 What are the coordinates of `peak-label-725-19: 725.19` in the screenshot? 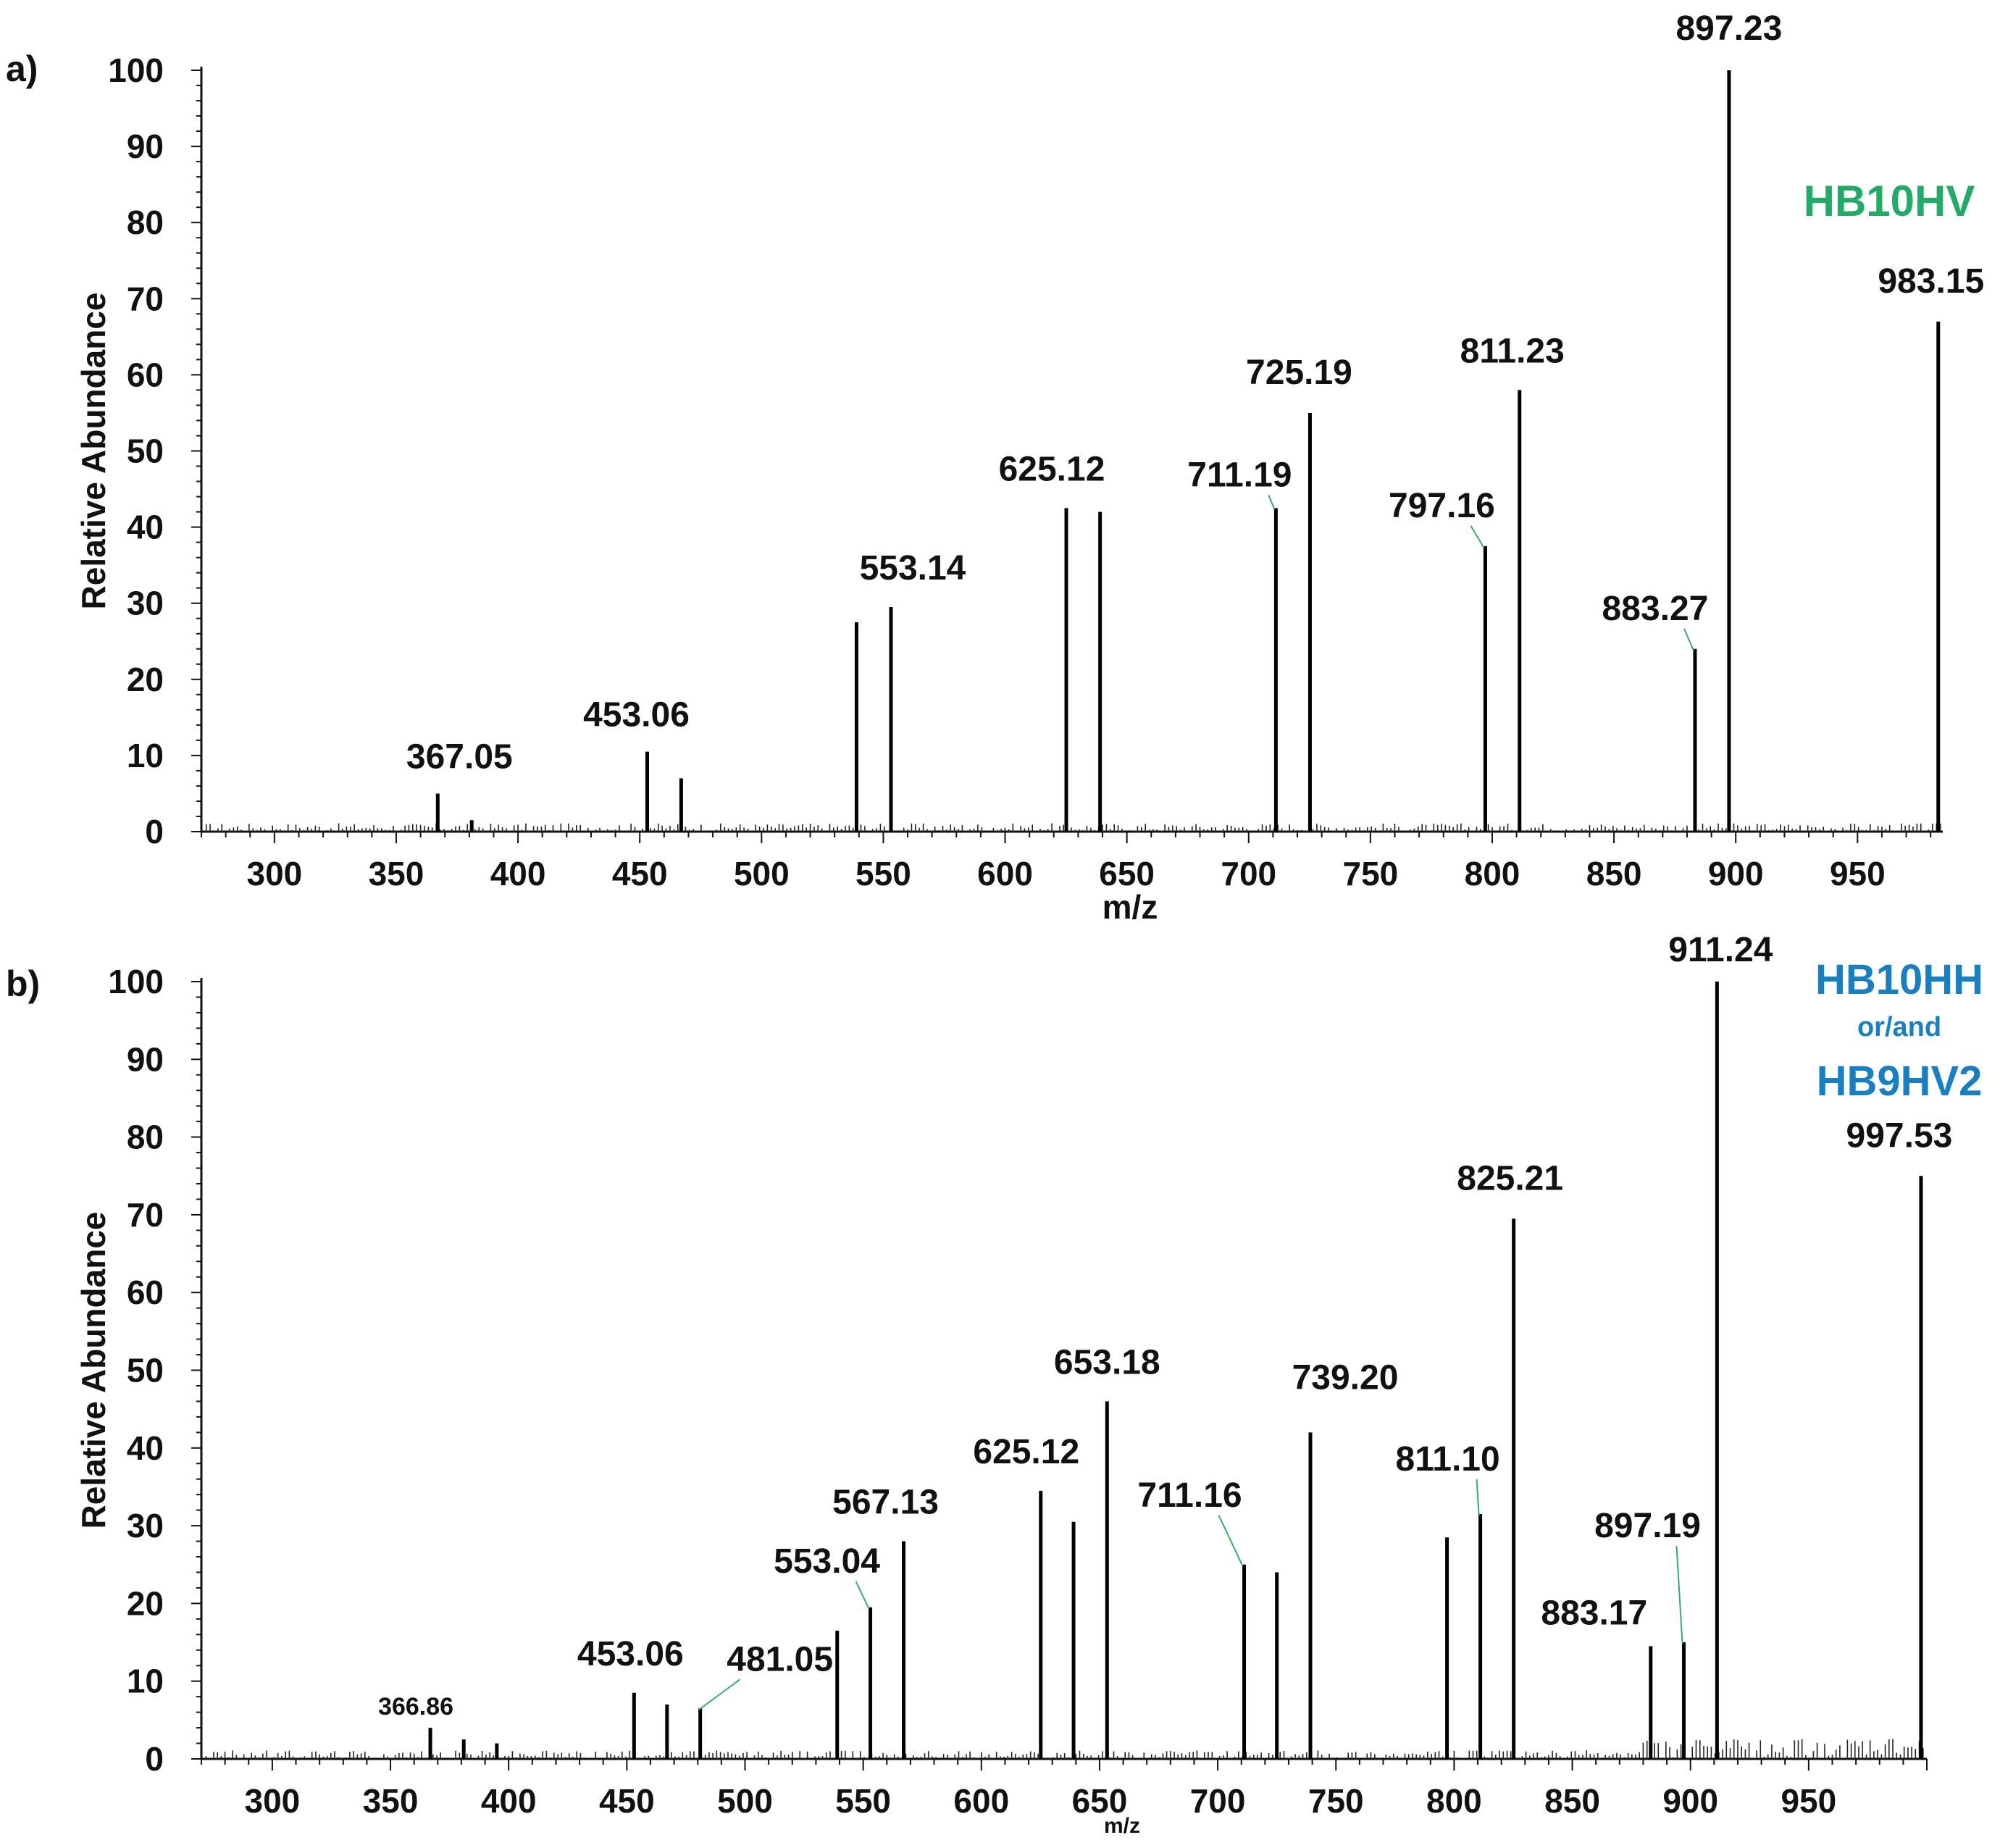 It's located at (1299, 373).